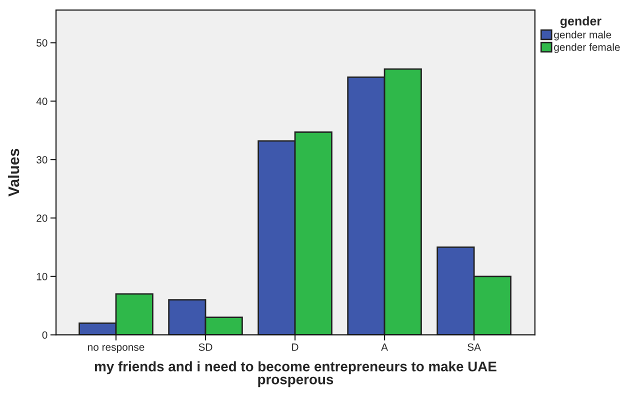  What do you see at coordinates (205, 347) in the screenshot?
I see `x-tick-label: SD` at bounding box center [205, 347].